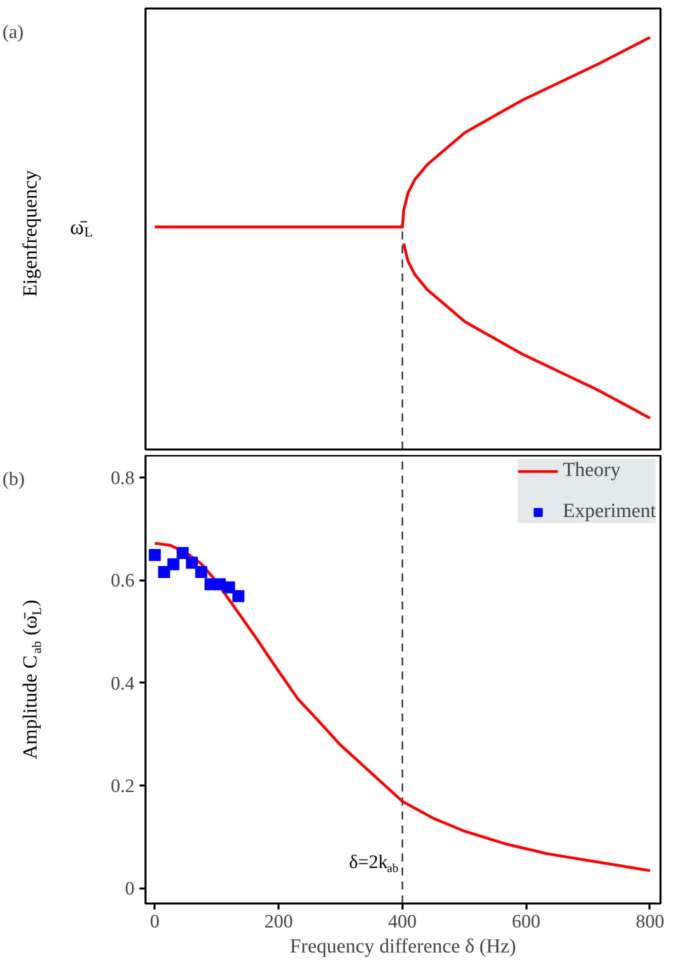 This screenshot has height=971, width=700. I want to click on legend-label: Experiment, so click(609, 511).